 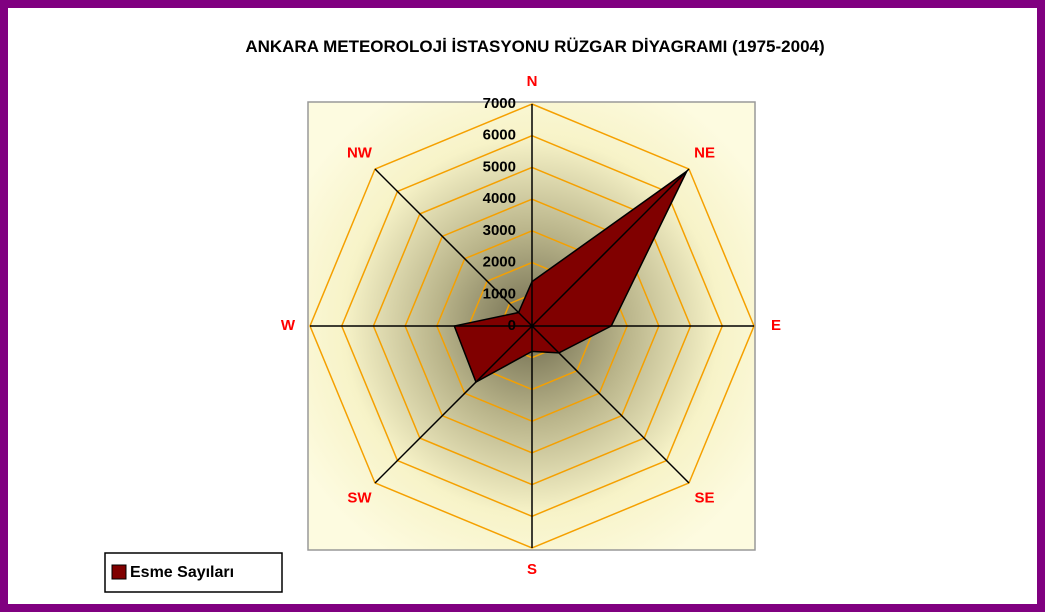 What do you see at coordinates (532, 81) in the screenshot?
I see `category-label: N` at bounding box center [532, 81].